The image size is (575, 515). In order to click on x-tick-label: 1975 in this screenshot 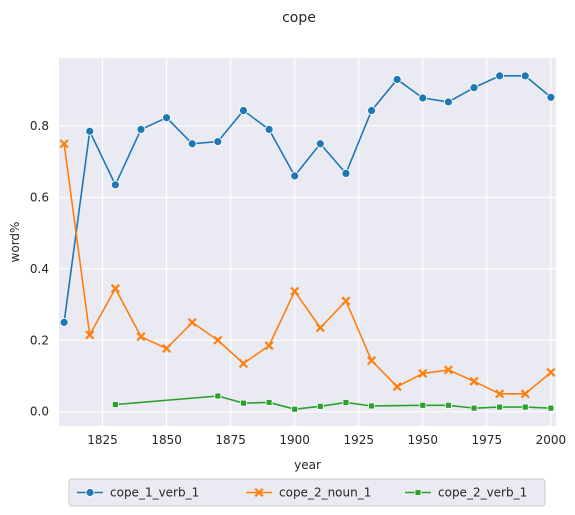, I will do `click(487, 440)`.